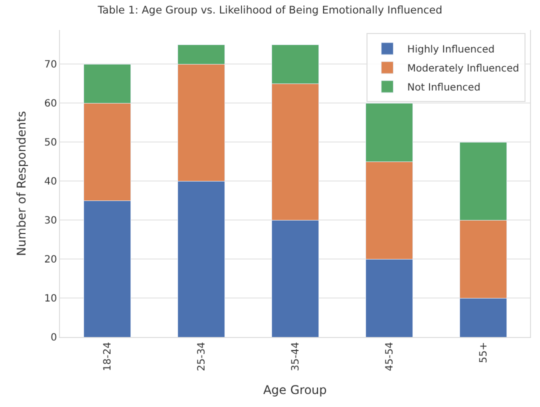  What do you see at coordinates (50, 299) in the screenshot?
I see `y-tick-label: 10` at bounding box center [50, 299].